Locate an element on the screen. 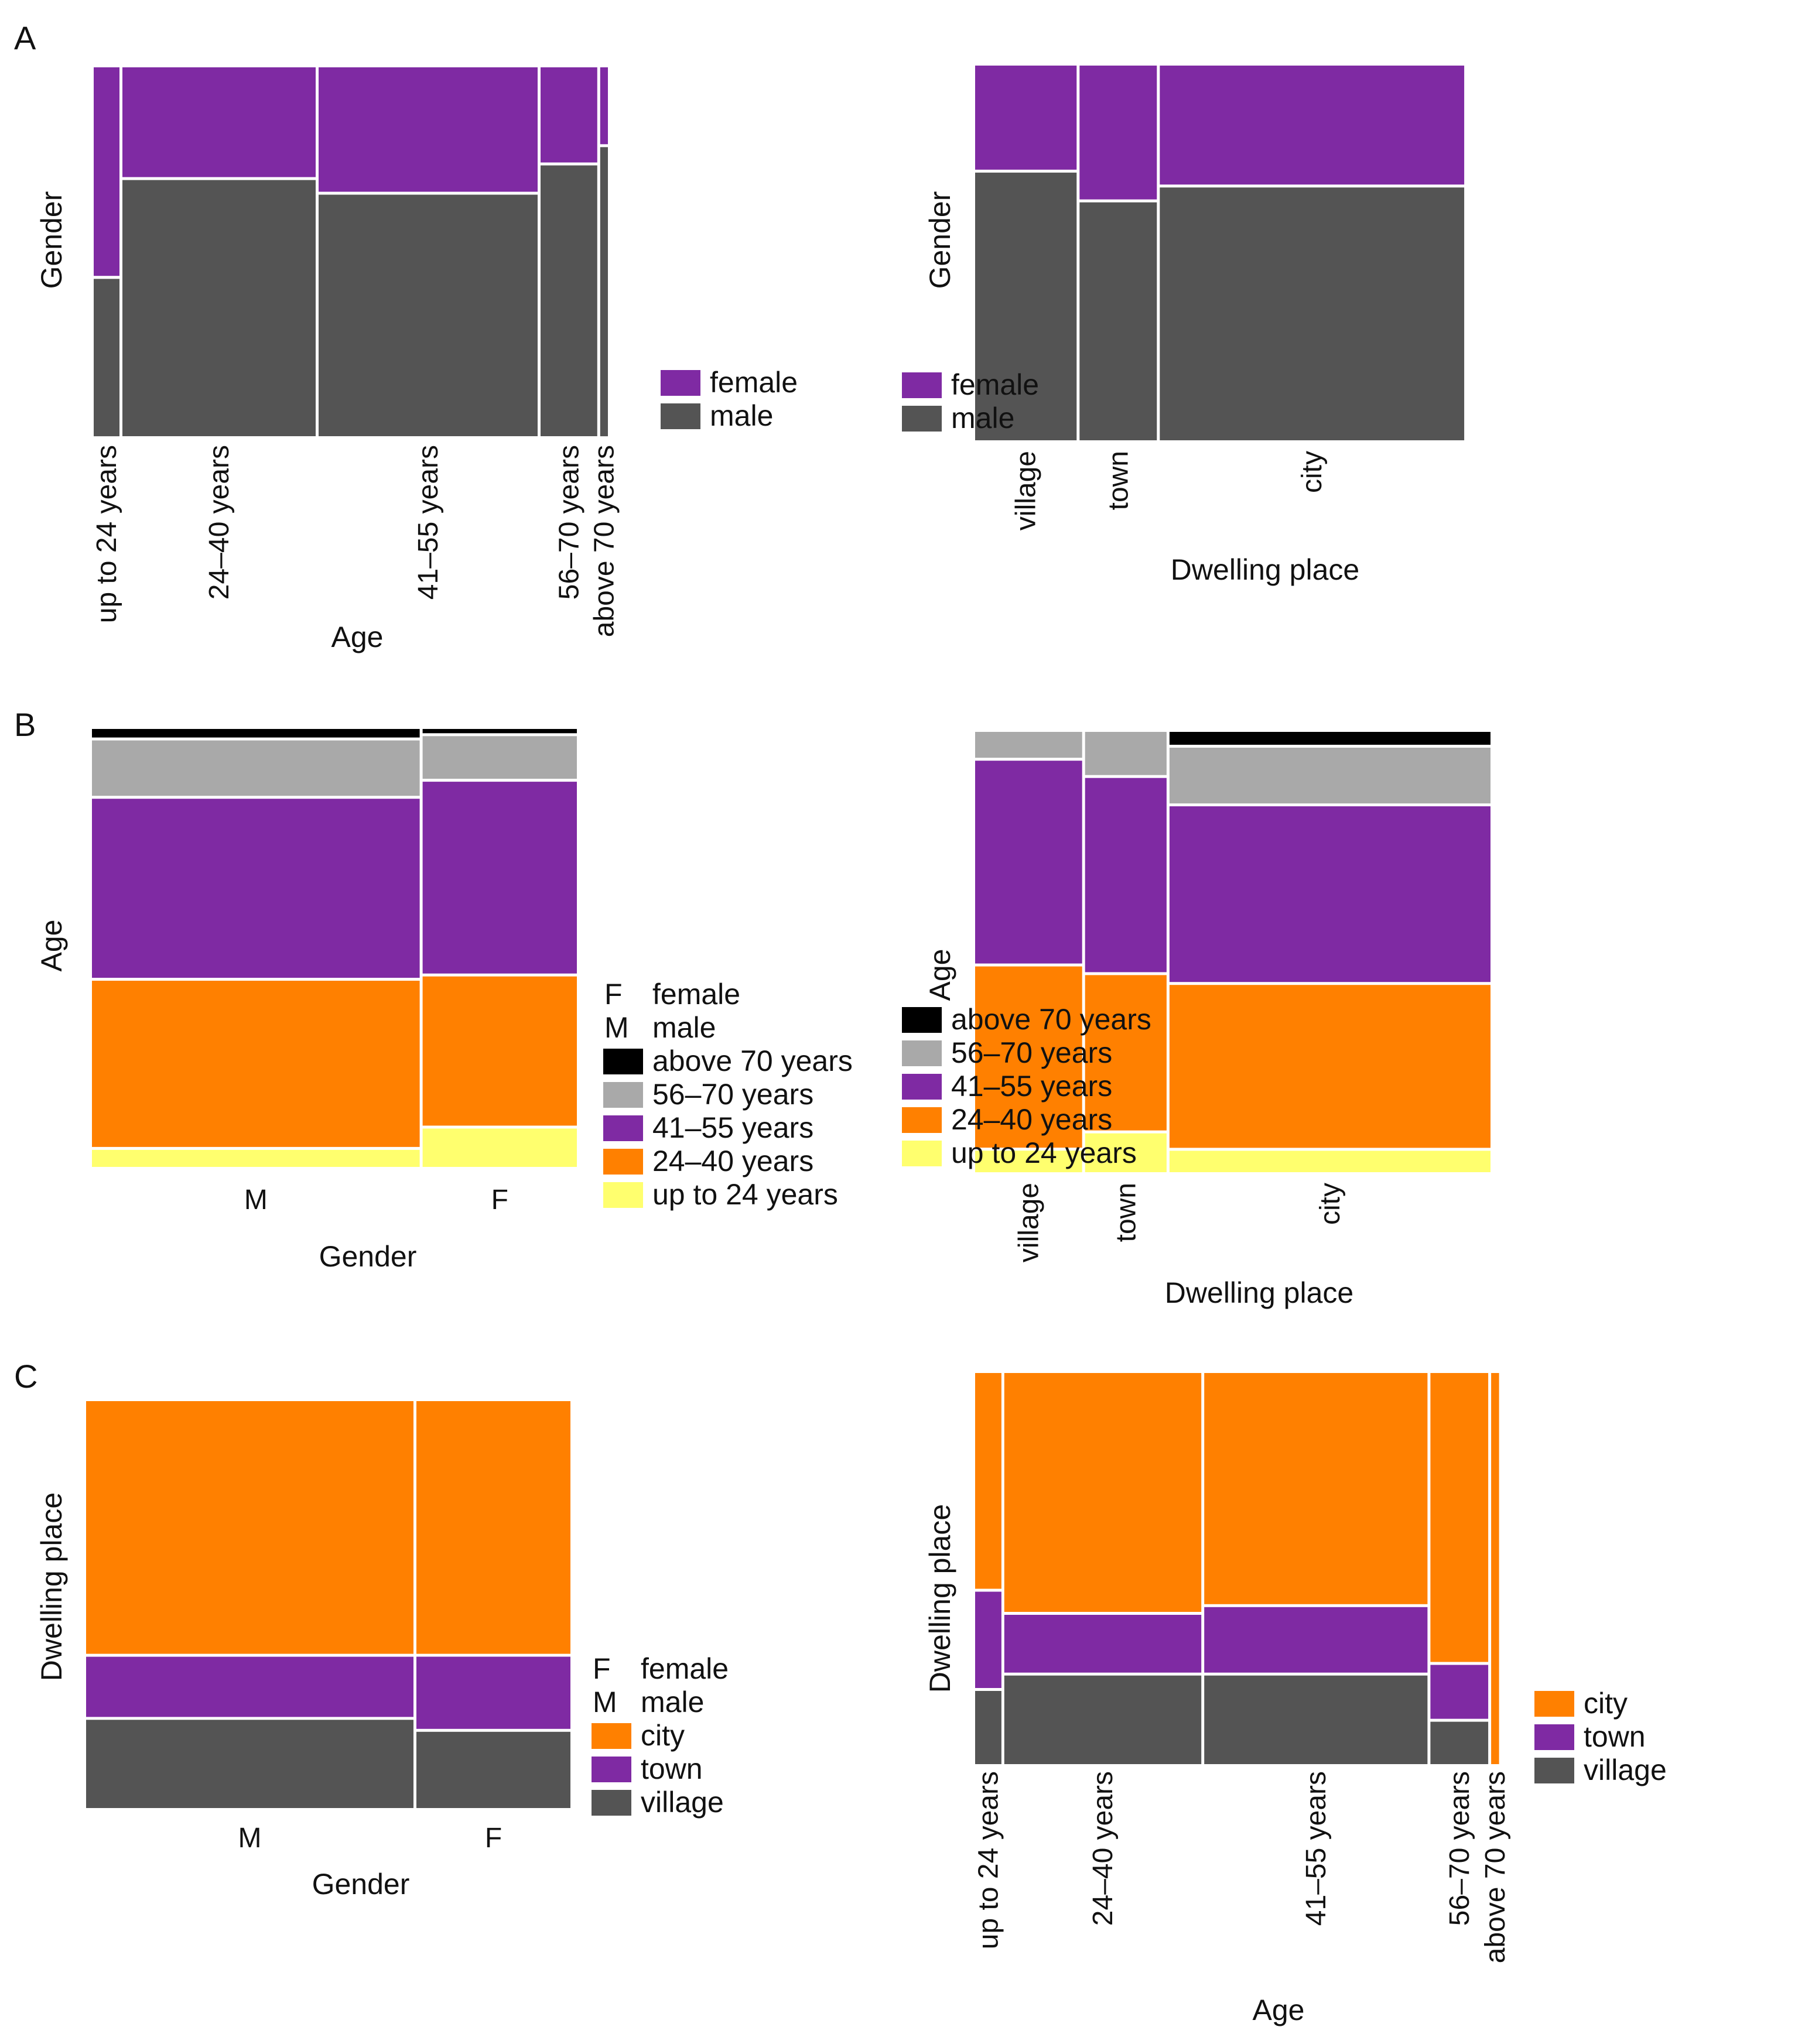 Image resolution: width=1805 pixels, height=2044 pixels. tile-41-55-years-city is located at coordinates (1316, 1489).